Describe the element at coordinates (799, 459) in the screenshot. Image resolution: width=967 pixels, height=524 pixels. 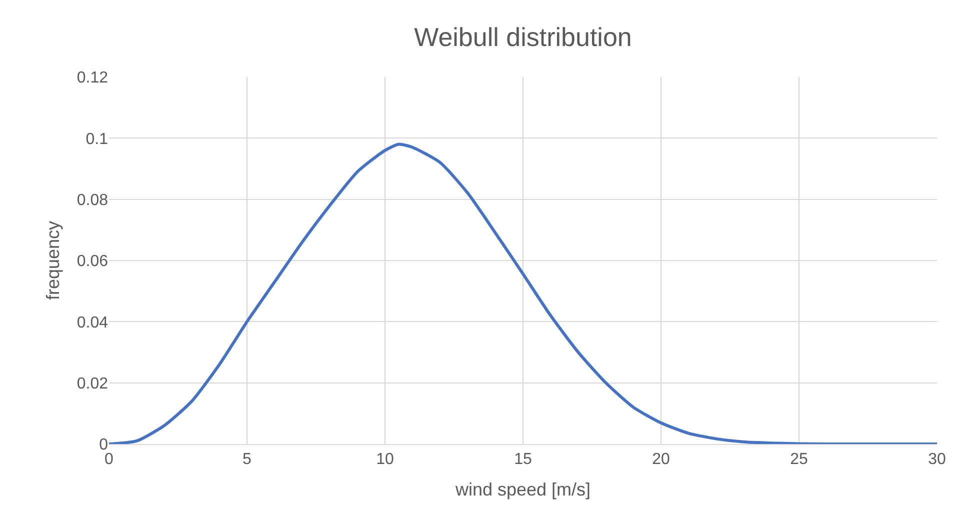
I see `x-tick-label: 25` at that location.